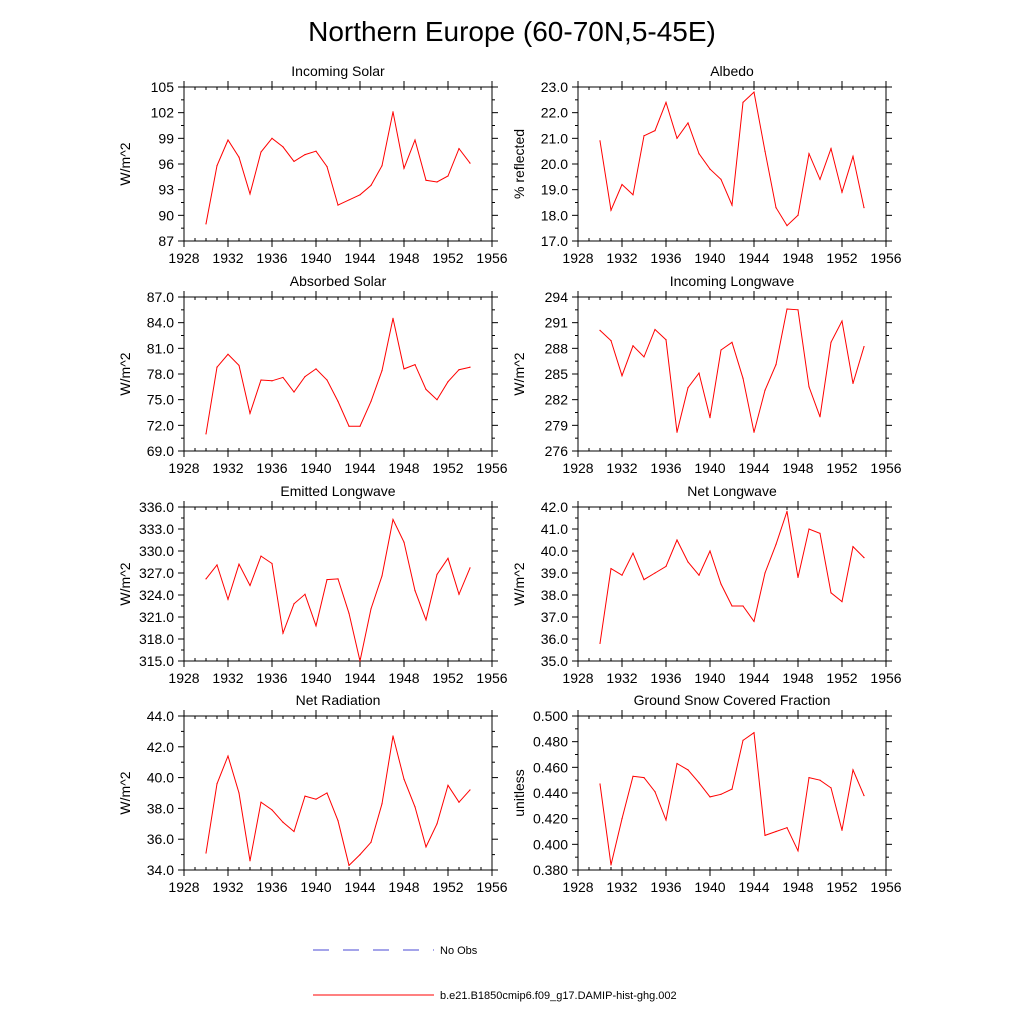  I want to click on y-tick-label: 69.0, so click(160, 451).